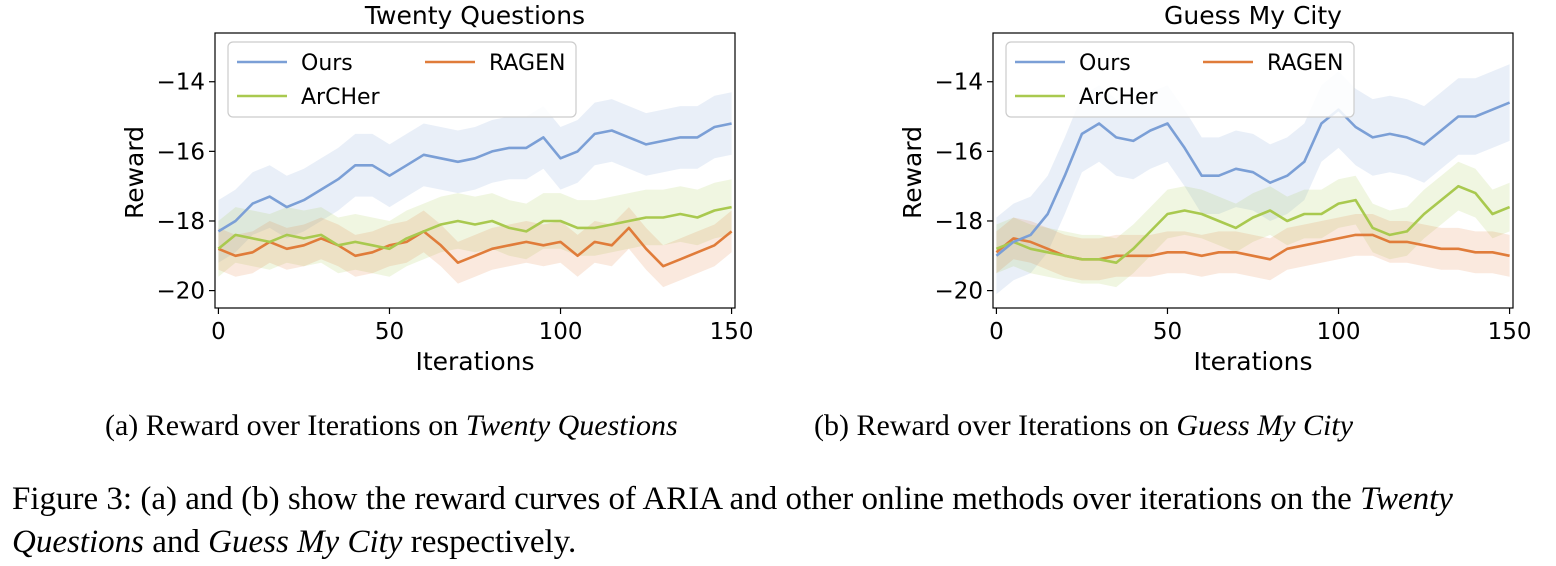  I want to click on band-archer, so click(475, 228).